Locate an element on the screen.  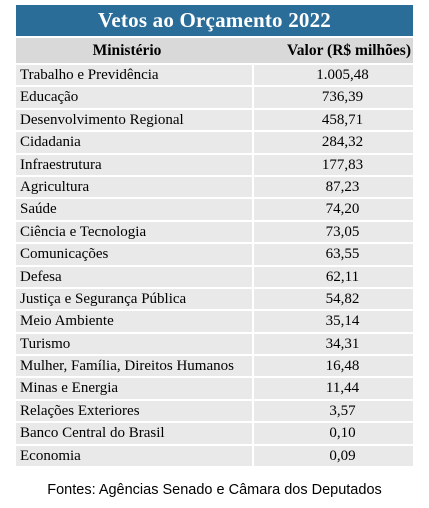
ministry-value-cell: 458,71 is located at coordinates (332, 120).